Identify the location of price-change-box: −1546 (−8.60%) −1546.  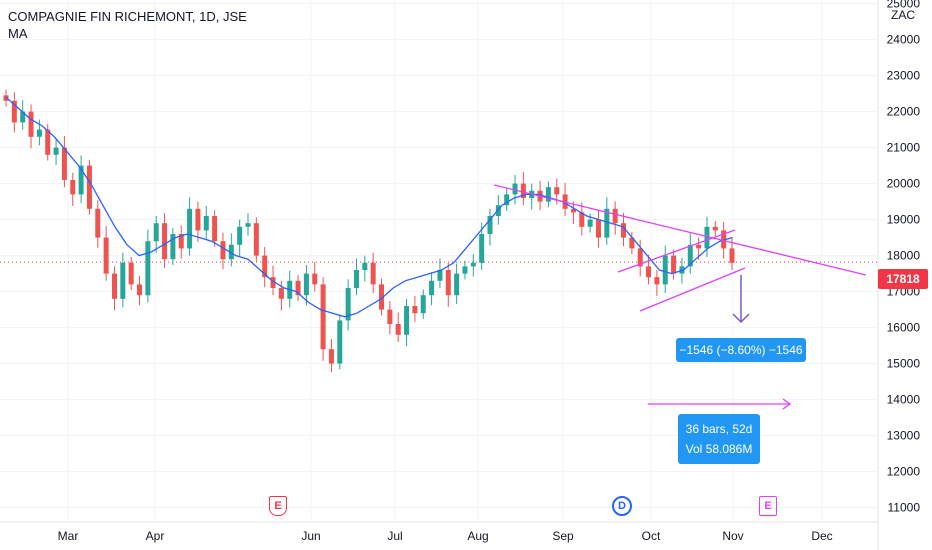
(741, 350).